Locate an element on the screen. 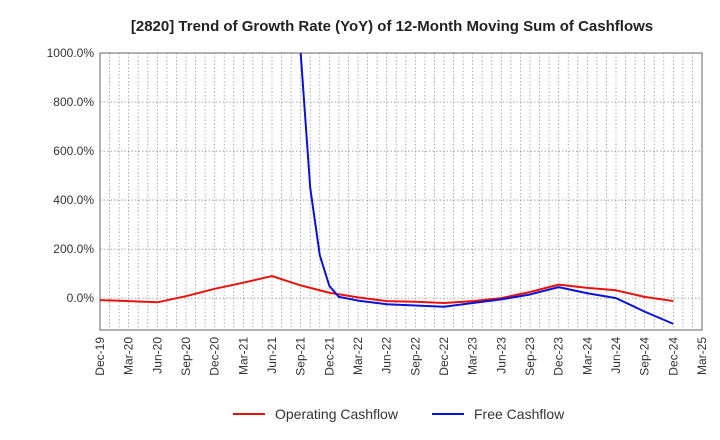 The height and width of the screenshot is (440, 720). x-tick-label: Mar-23 is located at coordinates (473, 356).